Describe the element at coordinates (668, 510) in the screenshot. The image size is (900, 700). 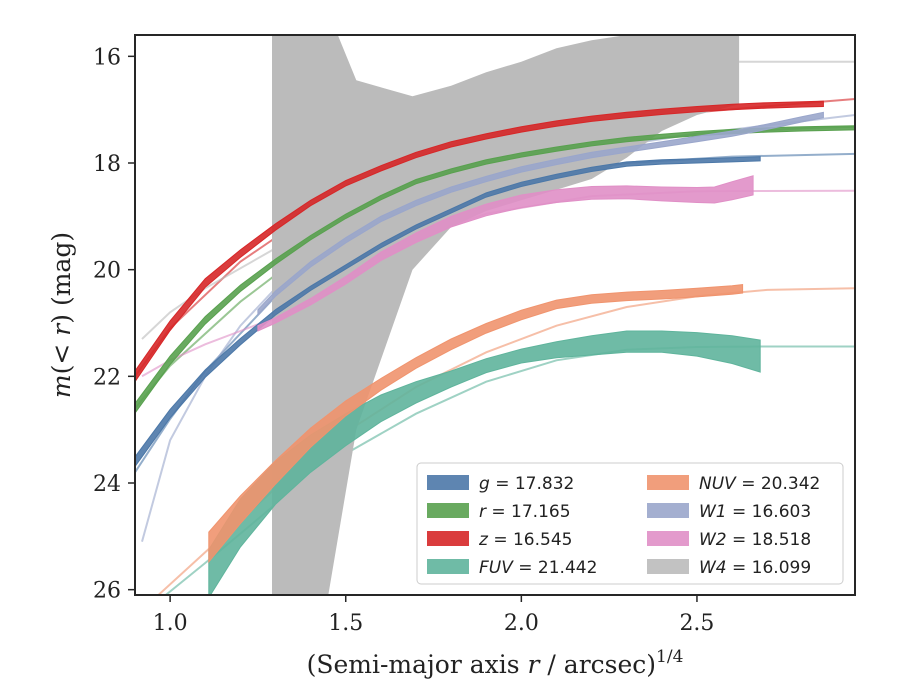
I see `legend-swatch-w1` at that location.